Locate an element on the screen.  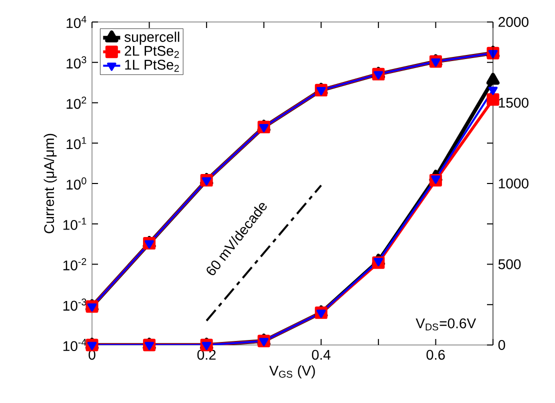
x-tick-label: 0.4 is located at coordinates (321, 355).